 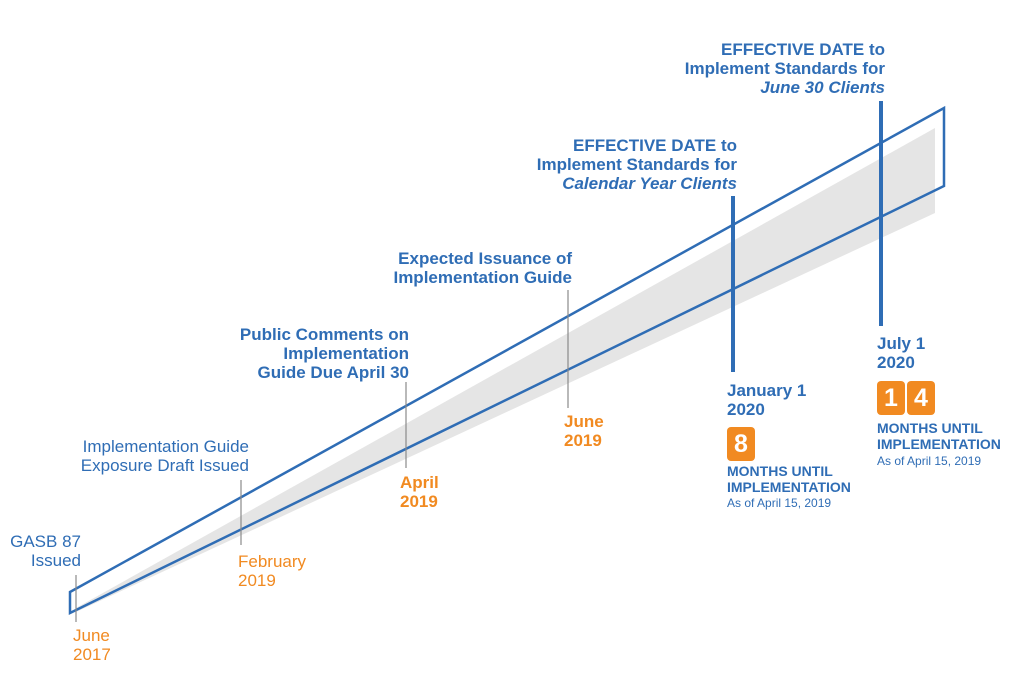 I want to click on months-count-digit: 8, so click(x=741, y=444).